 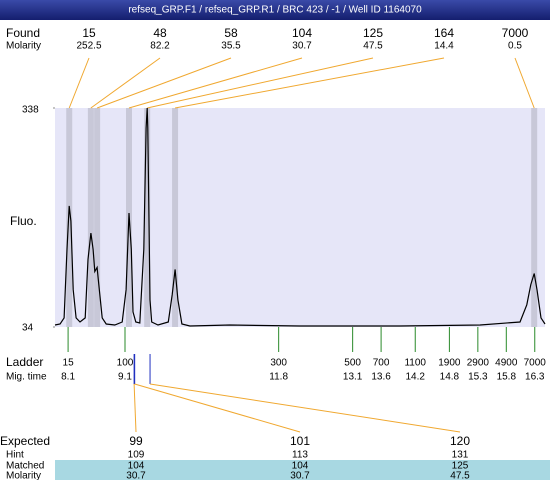 What do you see at coordinates (373, 46) in the screenshot?
I see `found-molarity: 47.5` at bounding box center [373, 46].